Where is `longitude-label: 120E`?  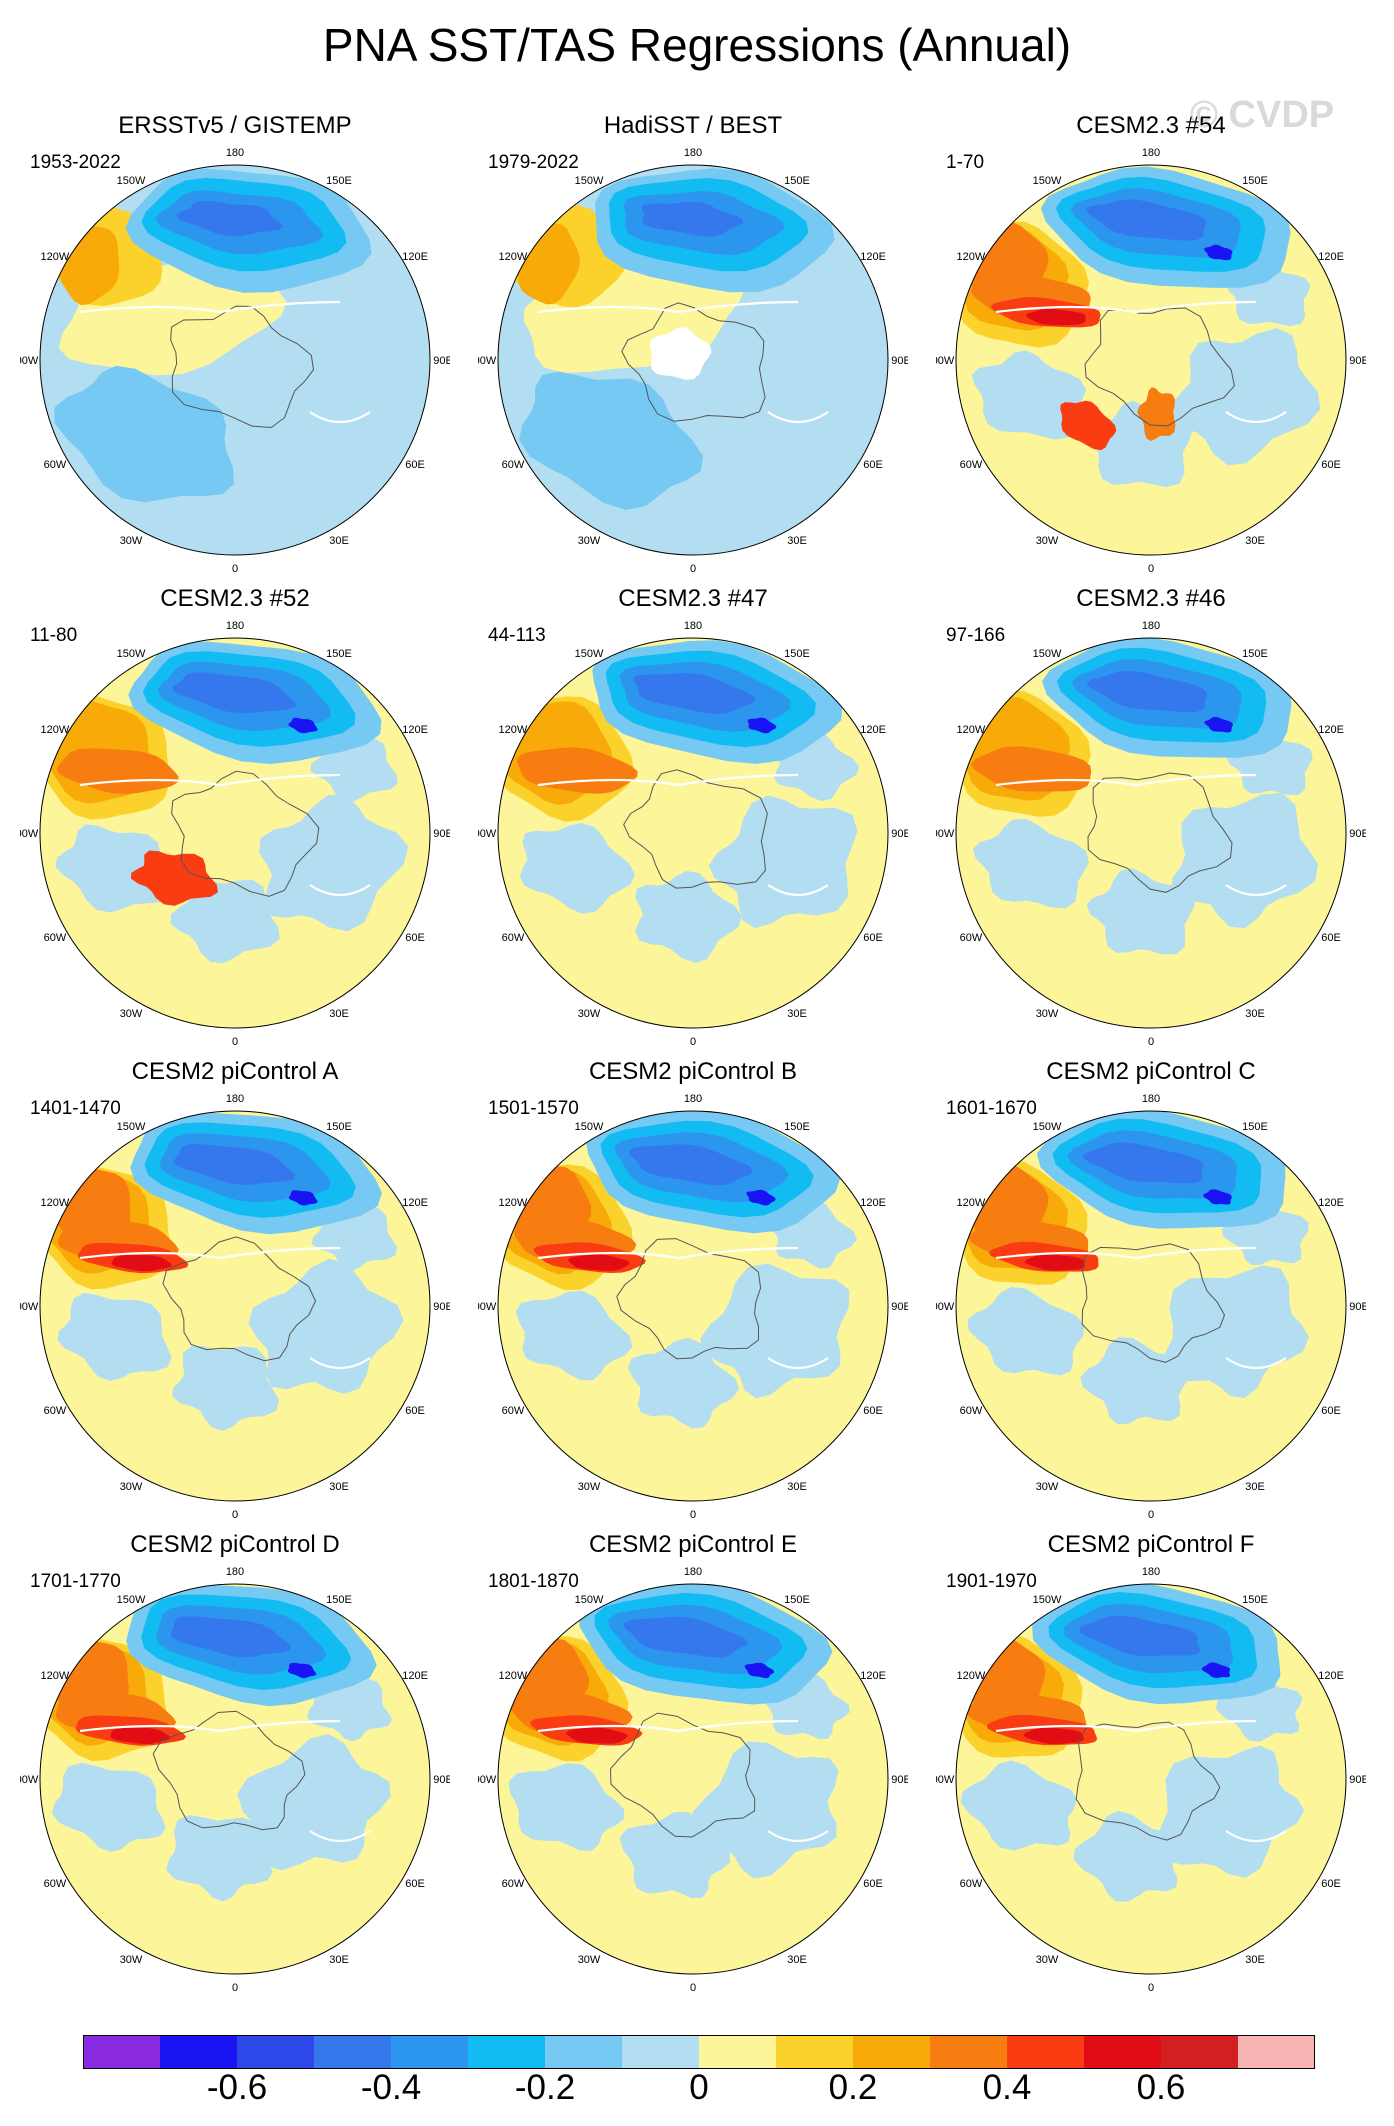 longitude-label: 120E is located at coordinates (873, 257).